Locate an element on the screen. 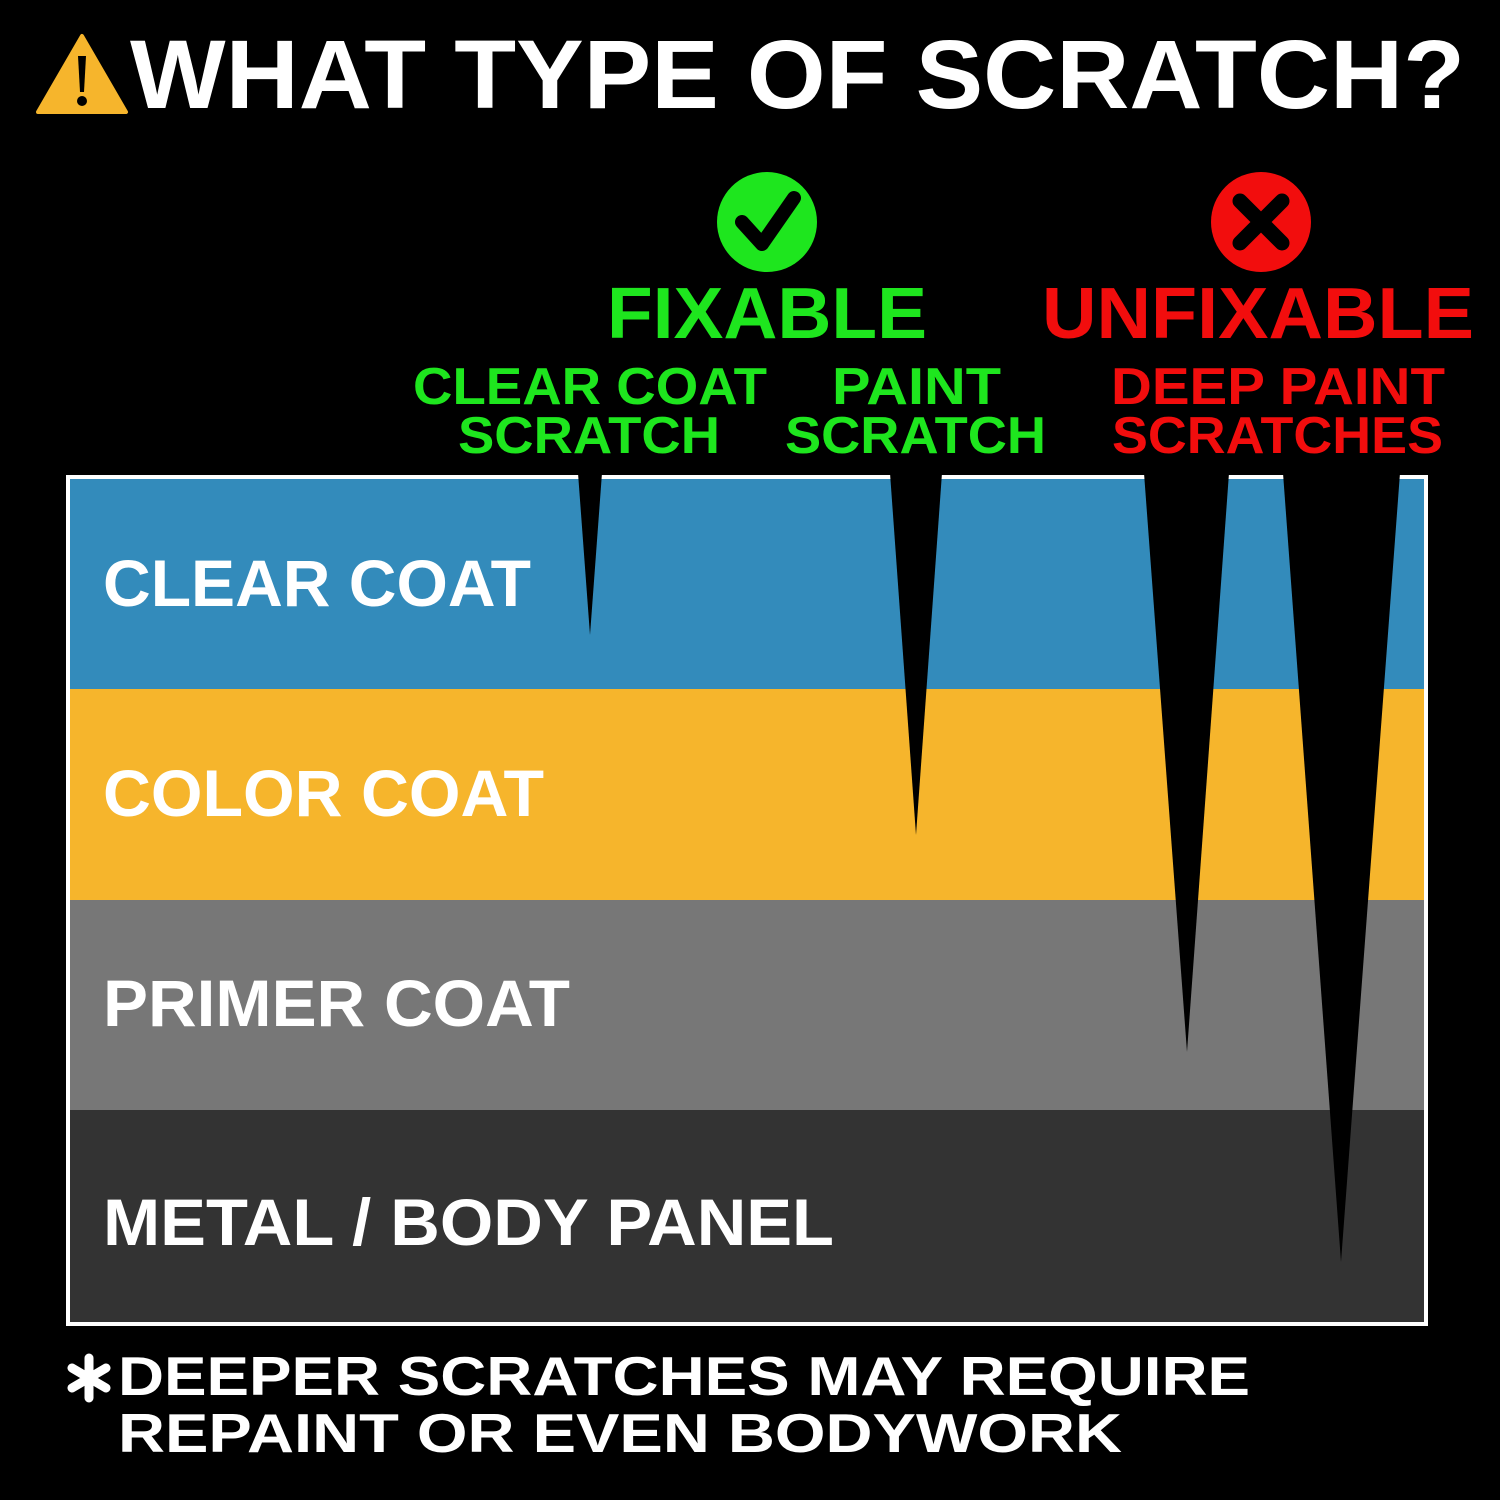  layer-primer-coat is located at coordinates (747, 1005).